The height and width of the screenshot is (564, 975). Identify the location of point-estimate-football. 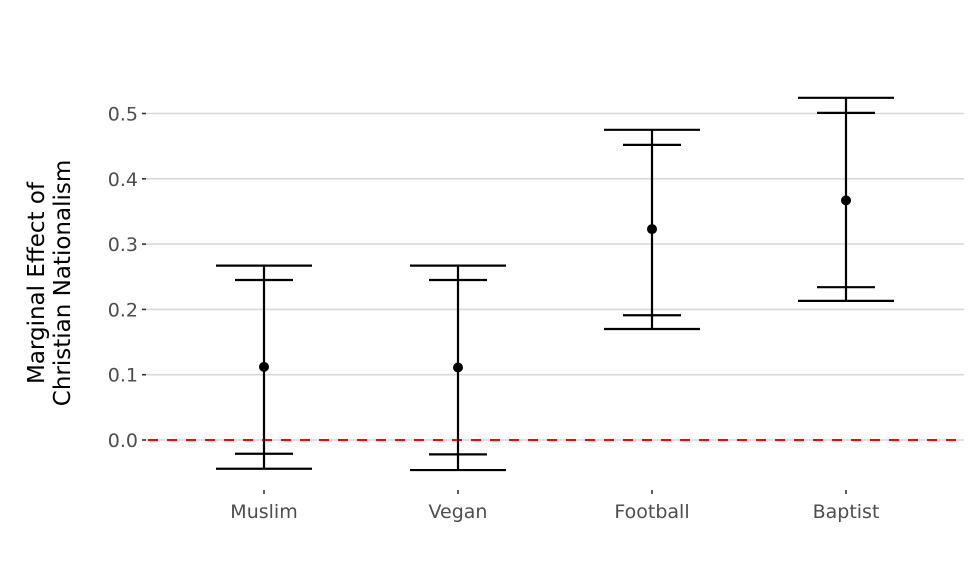
(652, 229).